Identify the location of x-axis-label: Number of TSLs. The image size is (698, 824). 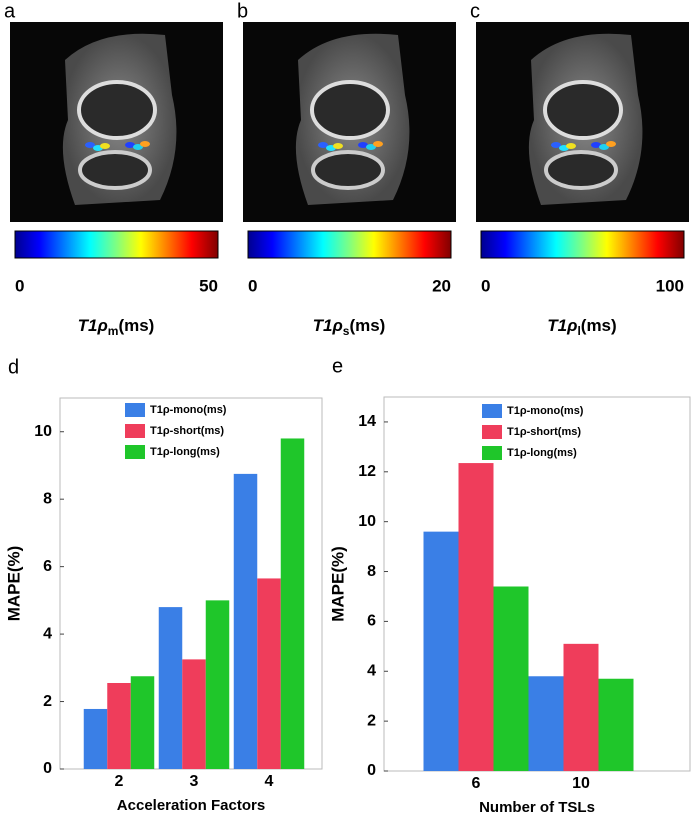
(537, 807).